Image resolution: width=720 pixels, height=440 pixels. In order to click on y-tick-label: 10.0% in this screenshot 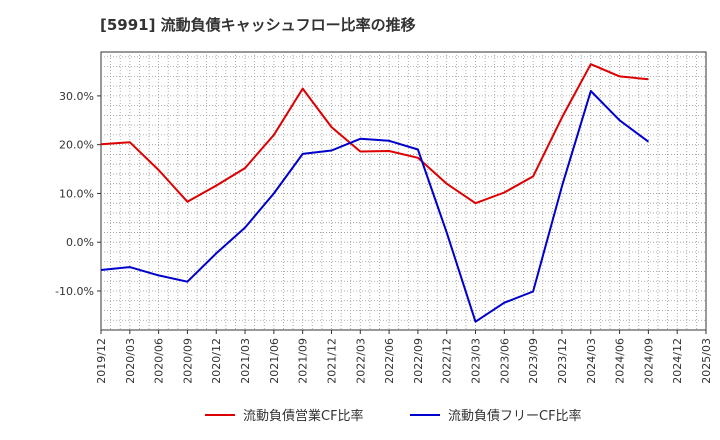, I will do `click(76, 193)`.